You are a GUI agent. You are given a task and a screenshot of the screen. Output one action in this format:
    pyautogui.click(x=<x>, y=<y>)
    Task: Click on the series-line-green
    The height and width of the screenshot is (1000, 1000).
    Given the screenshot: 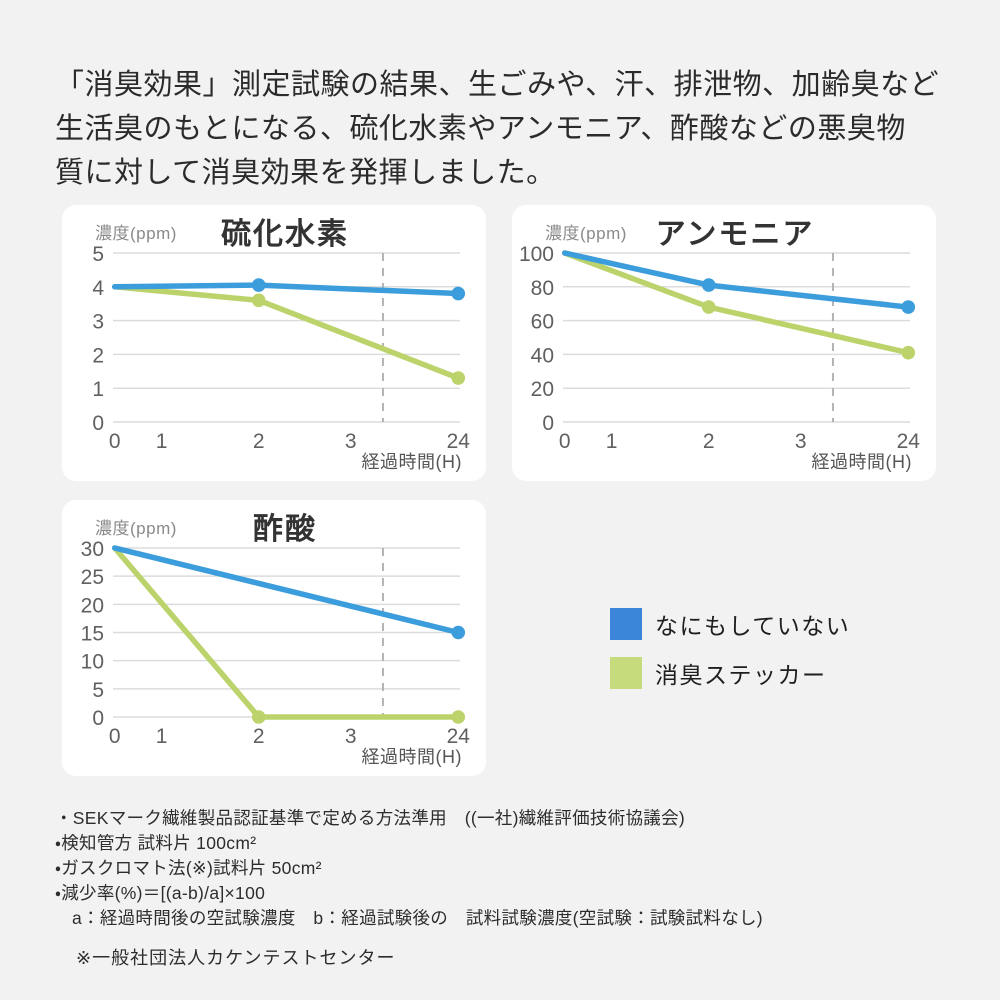 What is the action you would take?
    pyautogui.click(x=286, y=332)
    